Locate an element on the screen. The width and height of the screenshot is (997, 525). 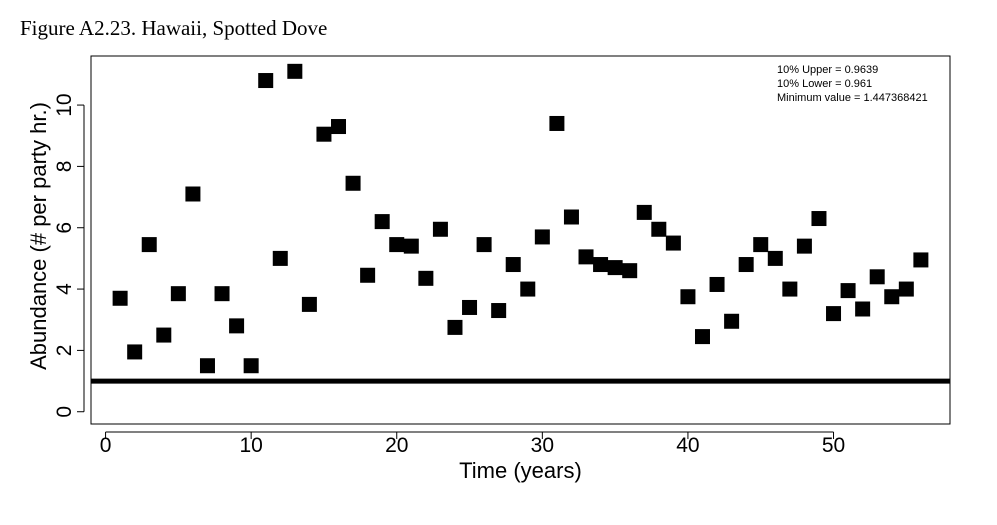
y-tick-label: 0 is located at coordinates (64, 412).